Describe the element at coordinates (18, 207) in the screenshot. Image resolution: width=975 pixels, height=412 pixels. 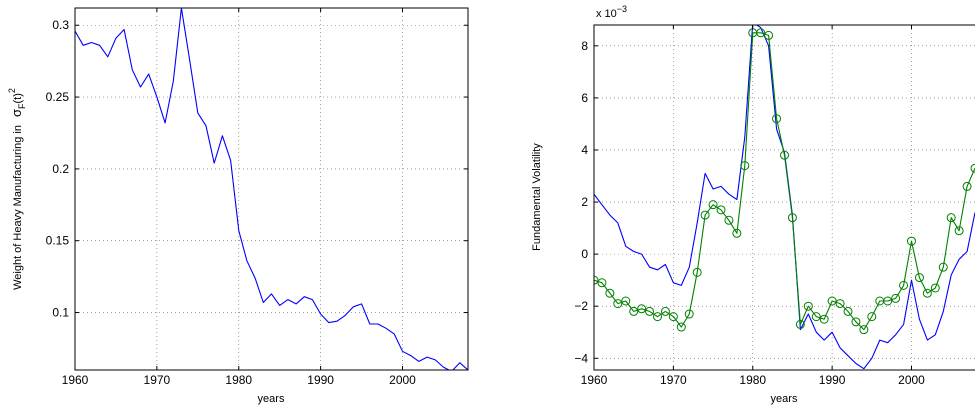
I see `y-axis-label-left-text: Weight of Heavy Manufacturing in` at that location.